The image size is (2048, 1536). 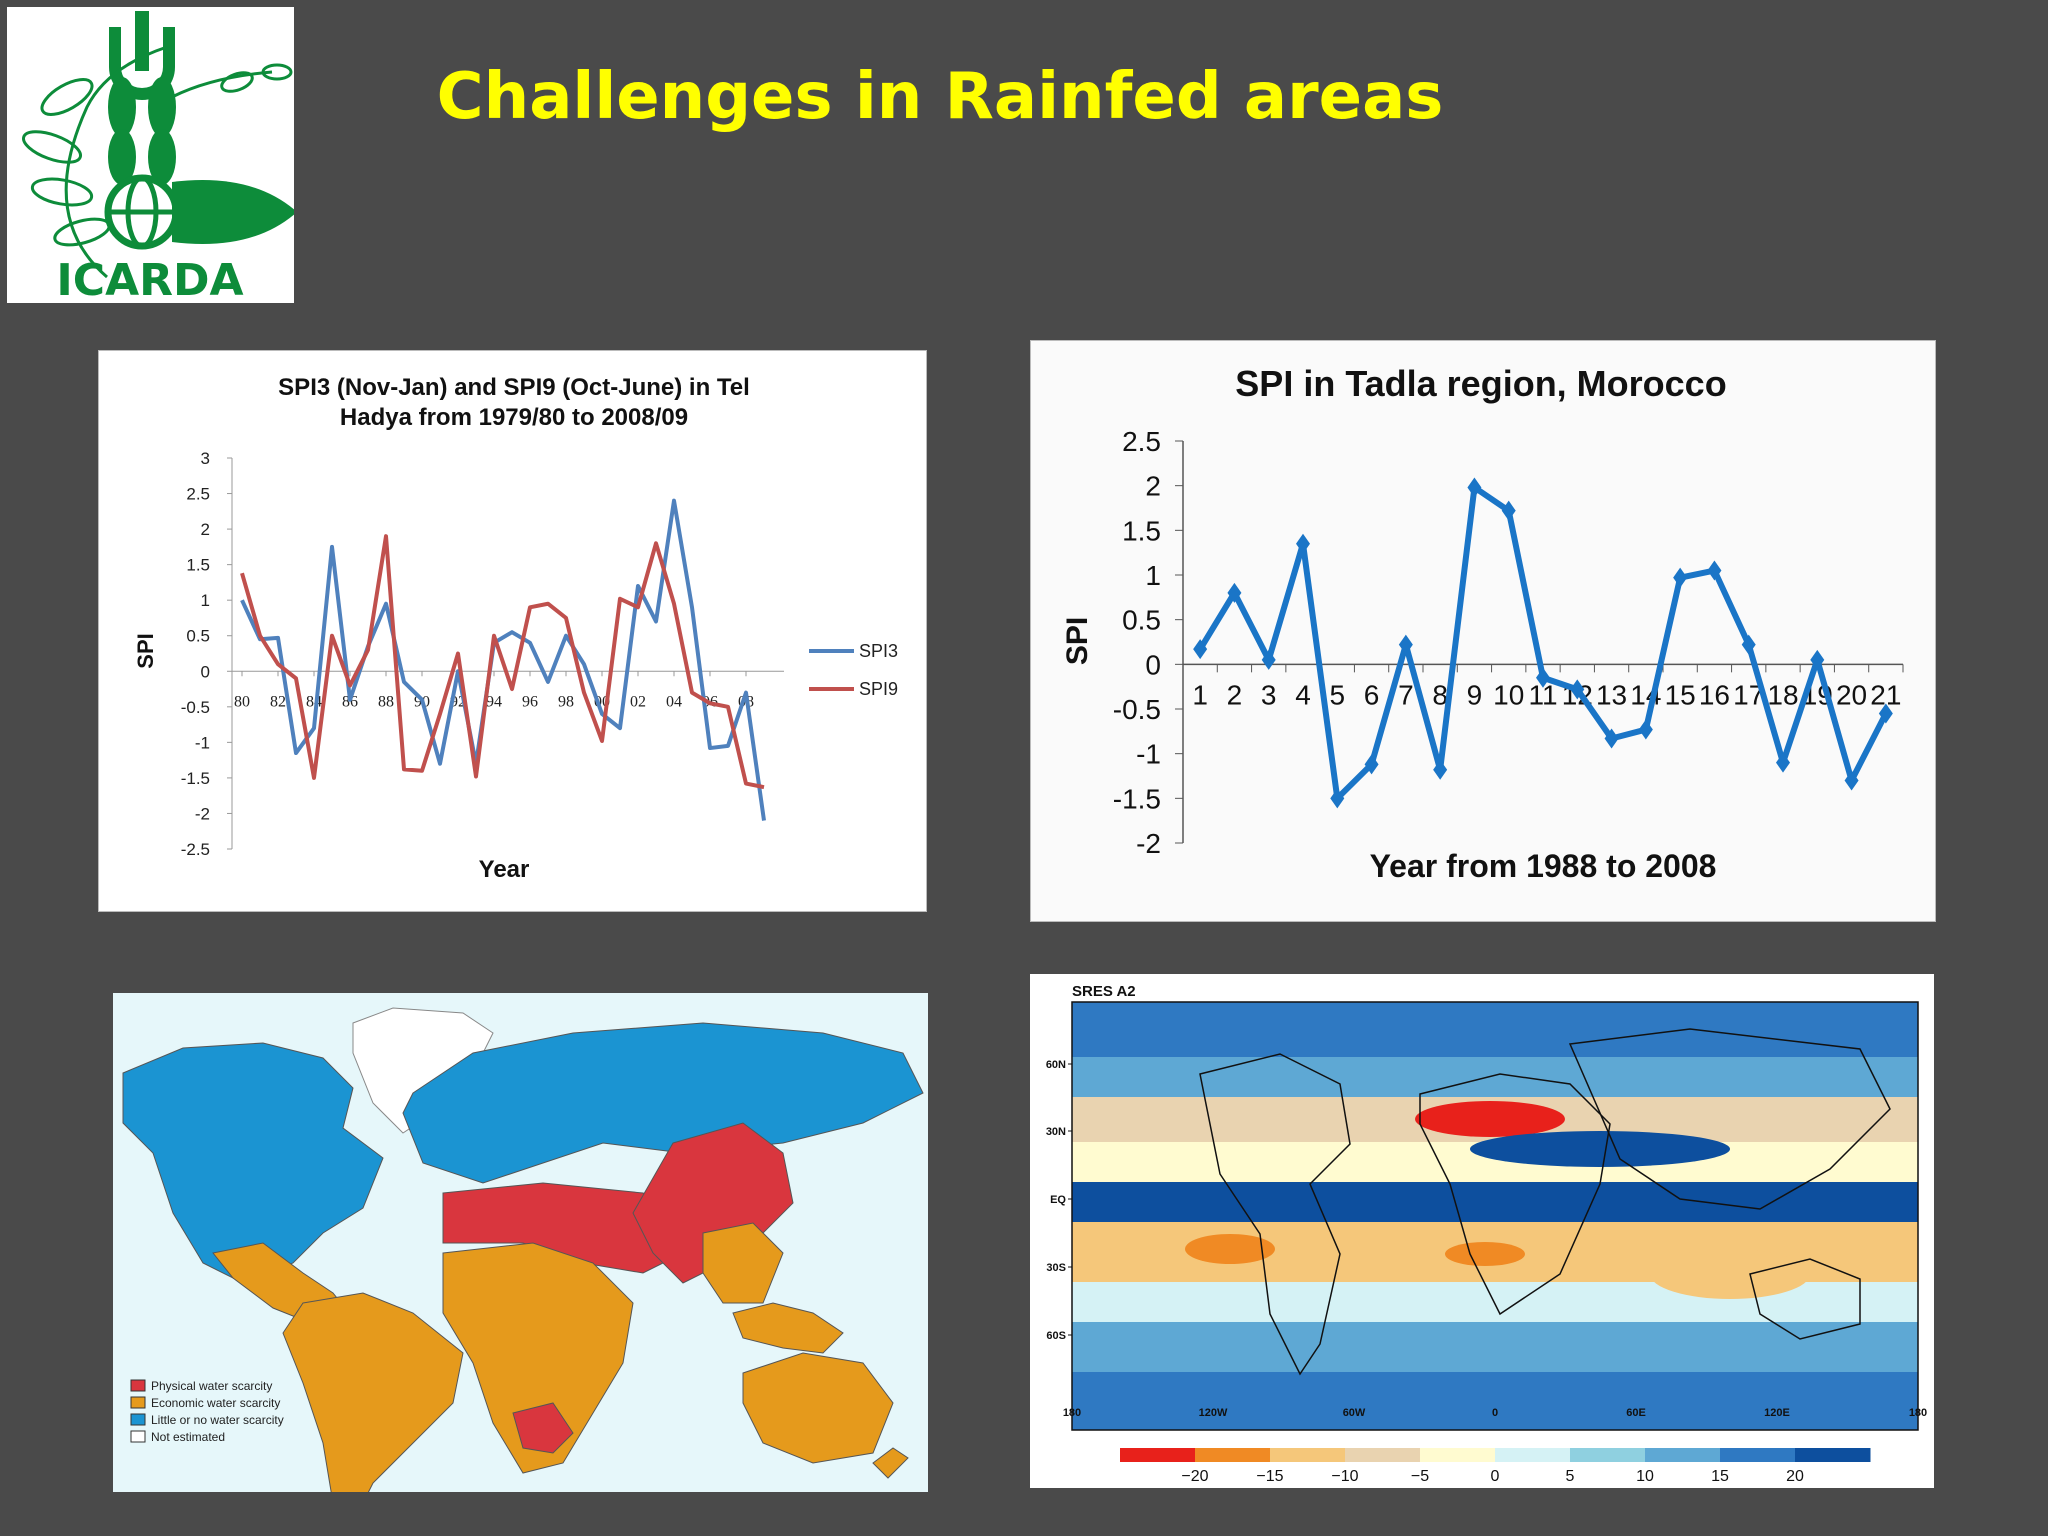 I want to click on legend-swatch-economic, so click(x=138, y=1402).